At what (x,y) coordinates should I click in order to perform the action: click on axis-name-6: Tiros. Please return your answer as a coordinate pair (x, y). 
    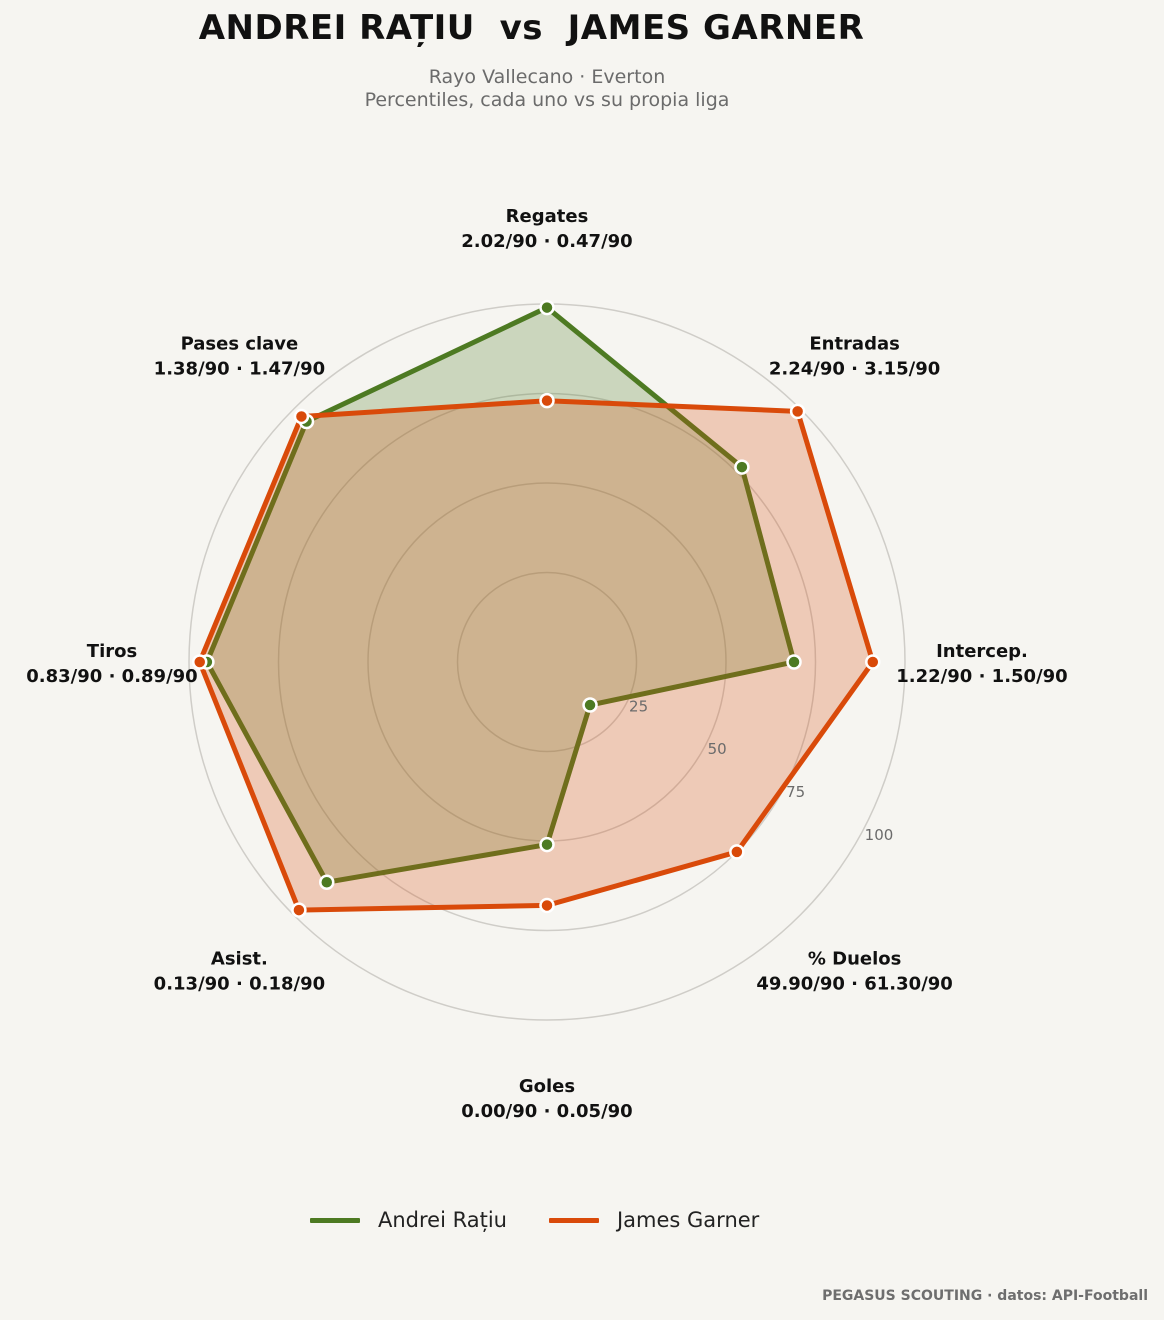
    Looking at the image, I should click on (112, 651).